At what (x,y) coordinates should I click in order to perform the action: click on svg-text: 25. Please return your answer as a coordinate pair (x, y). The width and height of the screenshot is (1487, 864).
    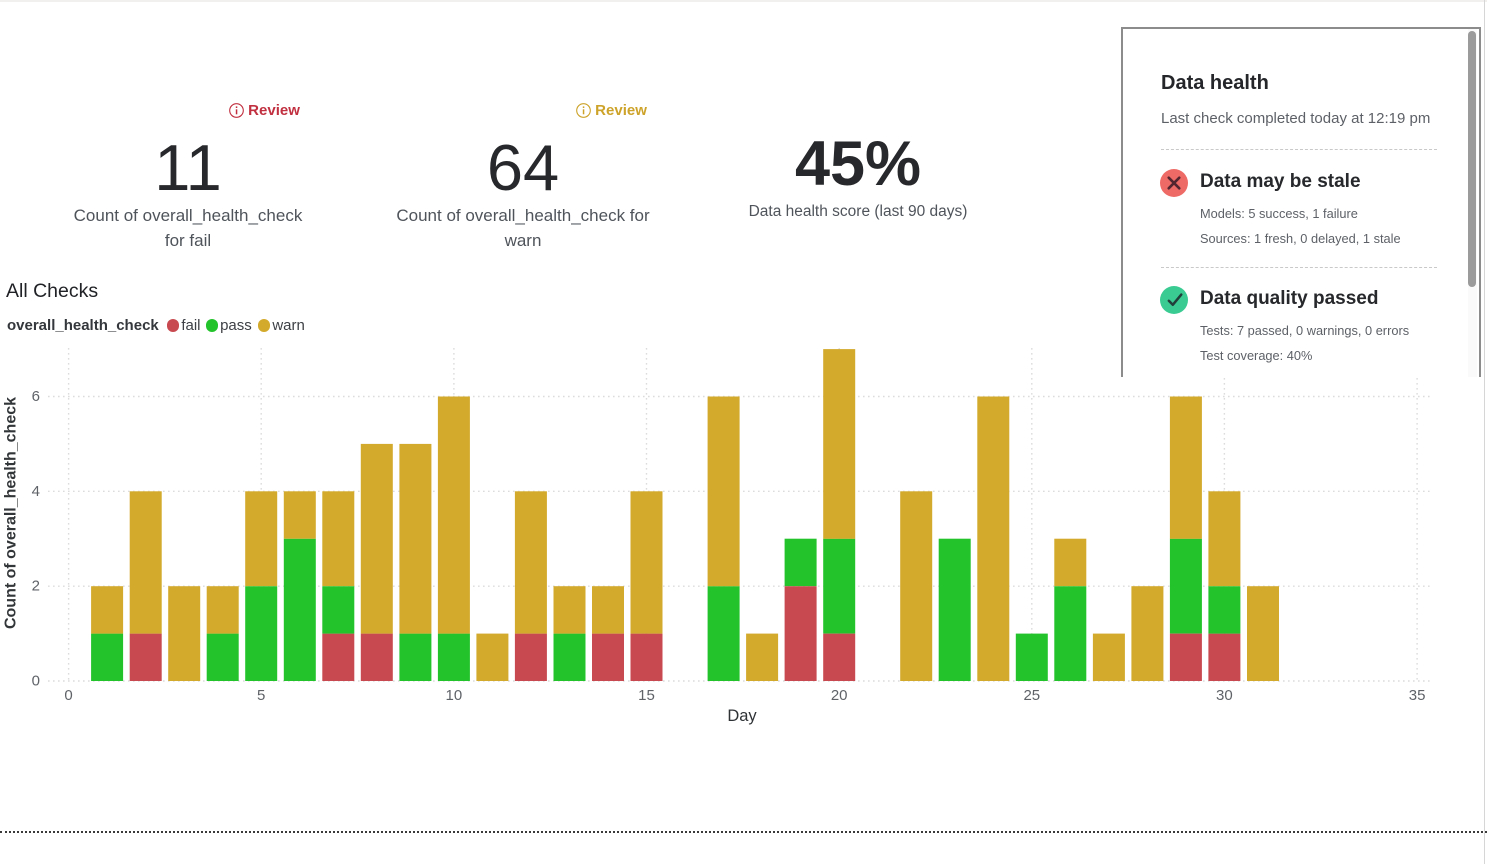
    Looking at the image, I should click on (1031, 695).